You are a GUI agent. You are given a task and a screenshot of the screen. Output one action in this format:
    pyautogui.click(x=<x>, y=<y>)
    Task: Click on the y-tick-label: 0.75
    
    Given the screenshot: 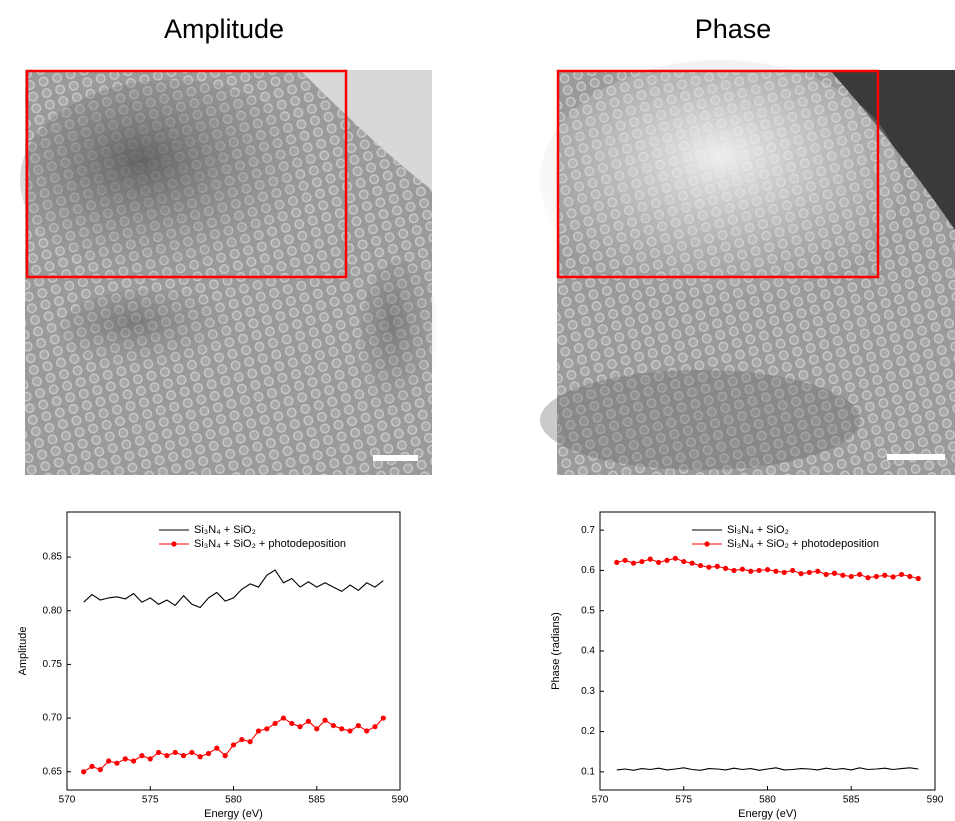 What is the action you would take?
    pyautogui.click(x=53, y=664)
    